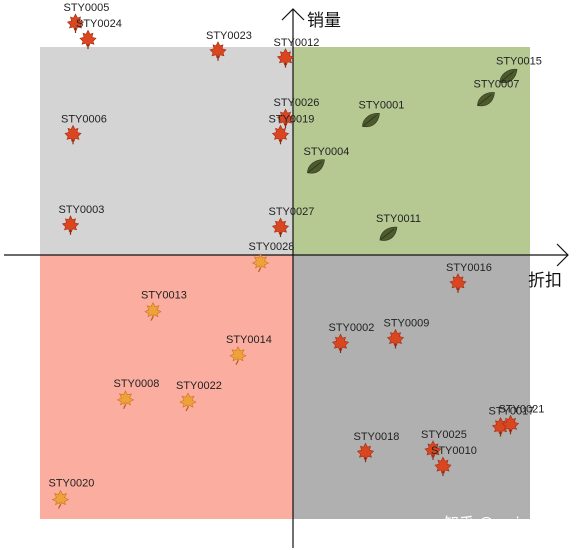 The image size is (583, 550). I want to click on data-point: STY0012, so click(297, 52).